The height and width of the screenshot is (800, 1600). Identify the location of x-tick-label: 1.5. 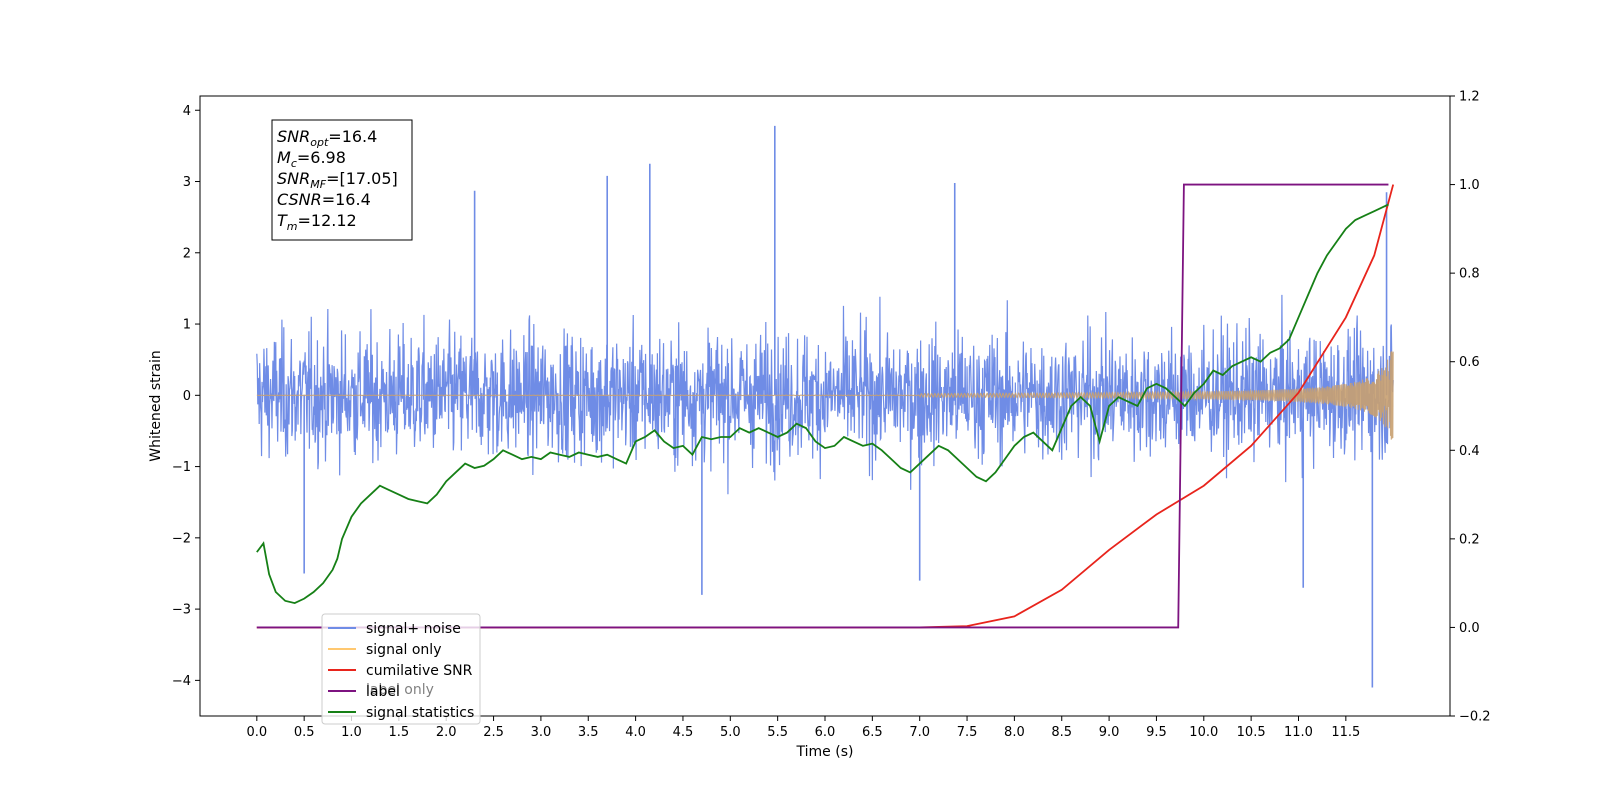
(399, 732).